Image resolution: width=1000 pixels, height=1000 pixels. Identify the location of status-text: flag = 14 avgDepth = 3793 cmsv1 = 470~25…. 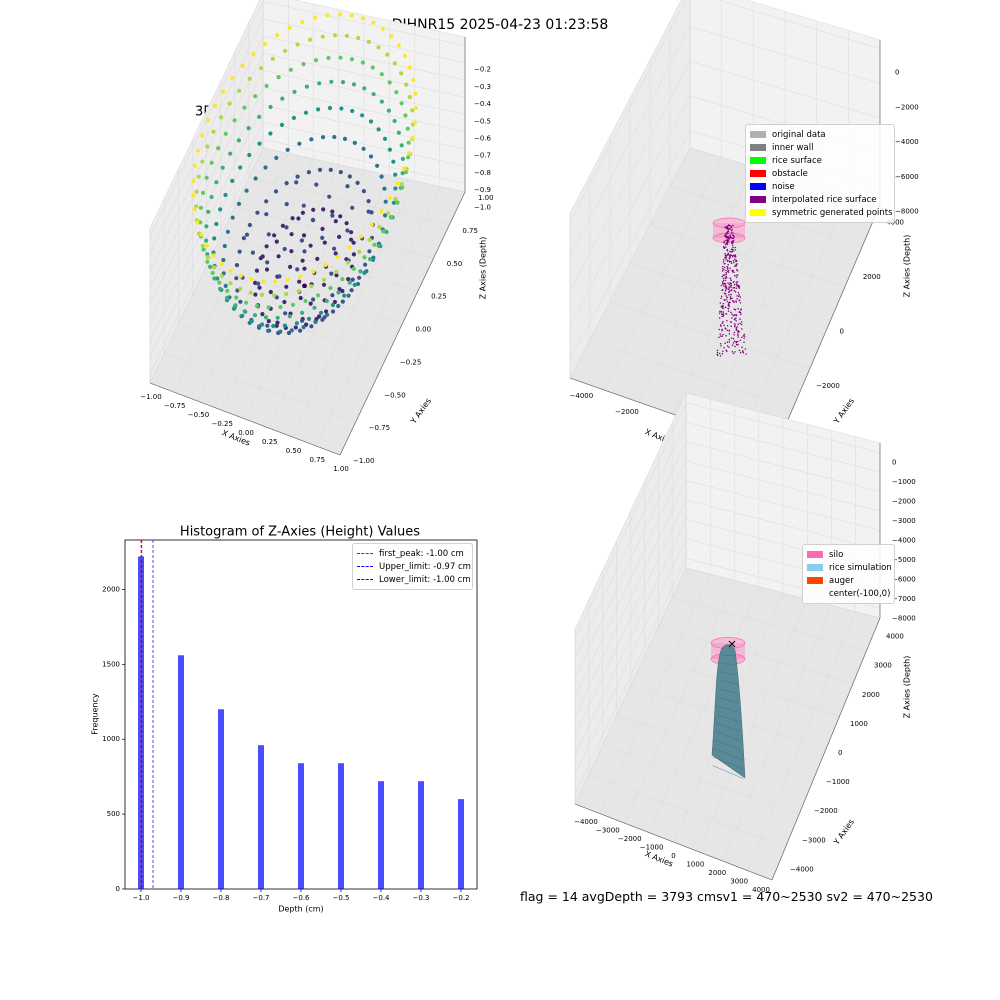
(726, 896).